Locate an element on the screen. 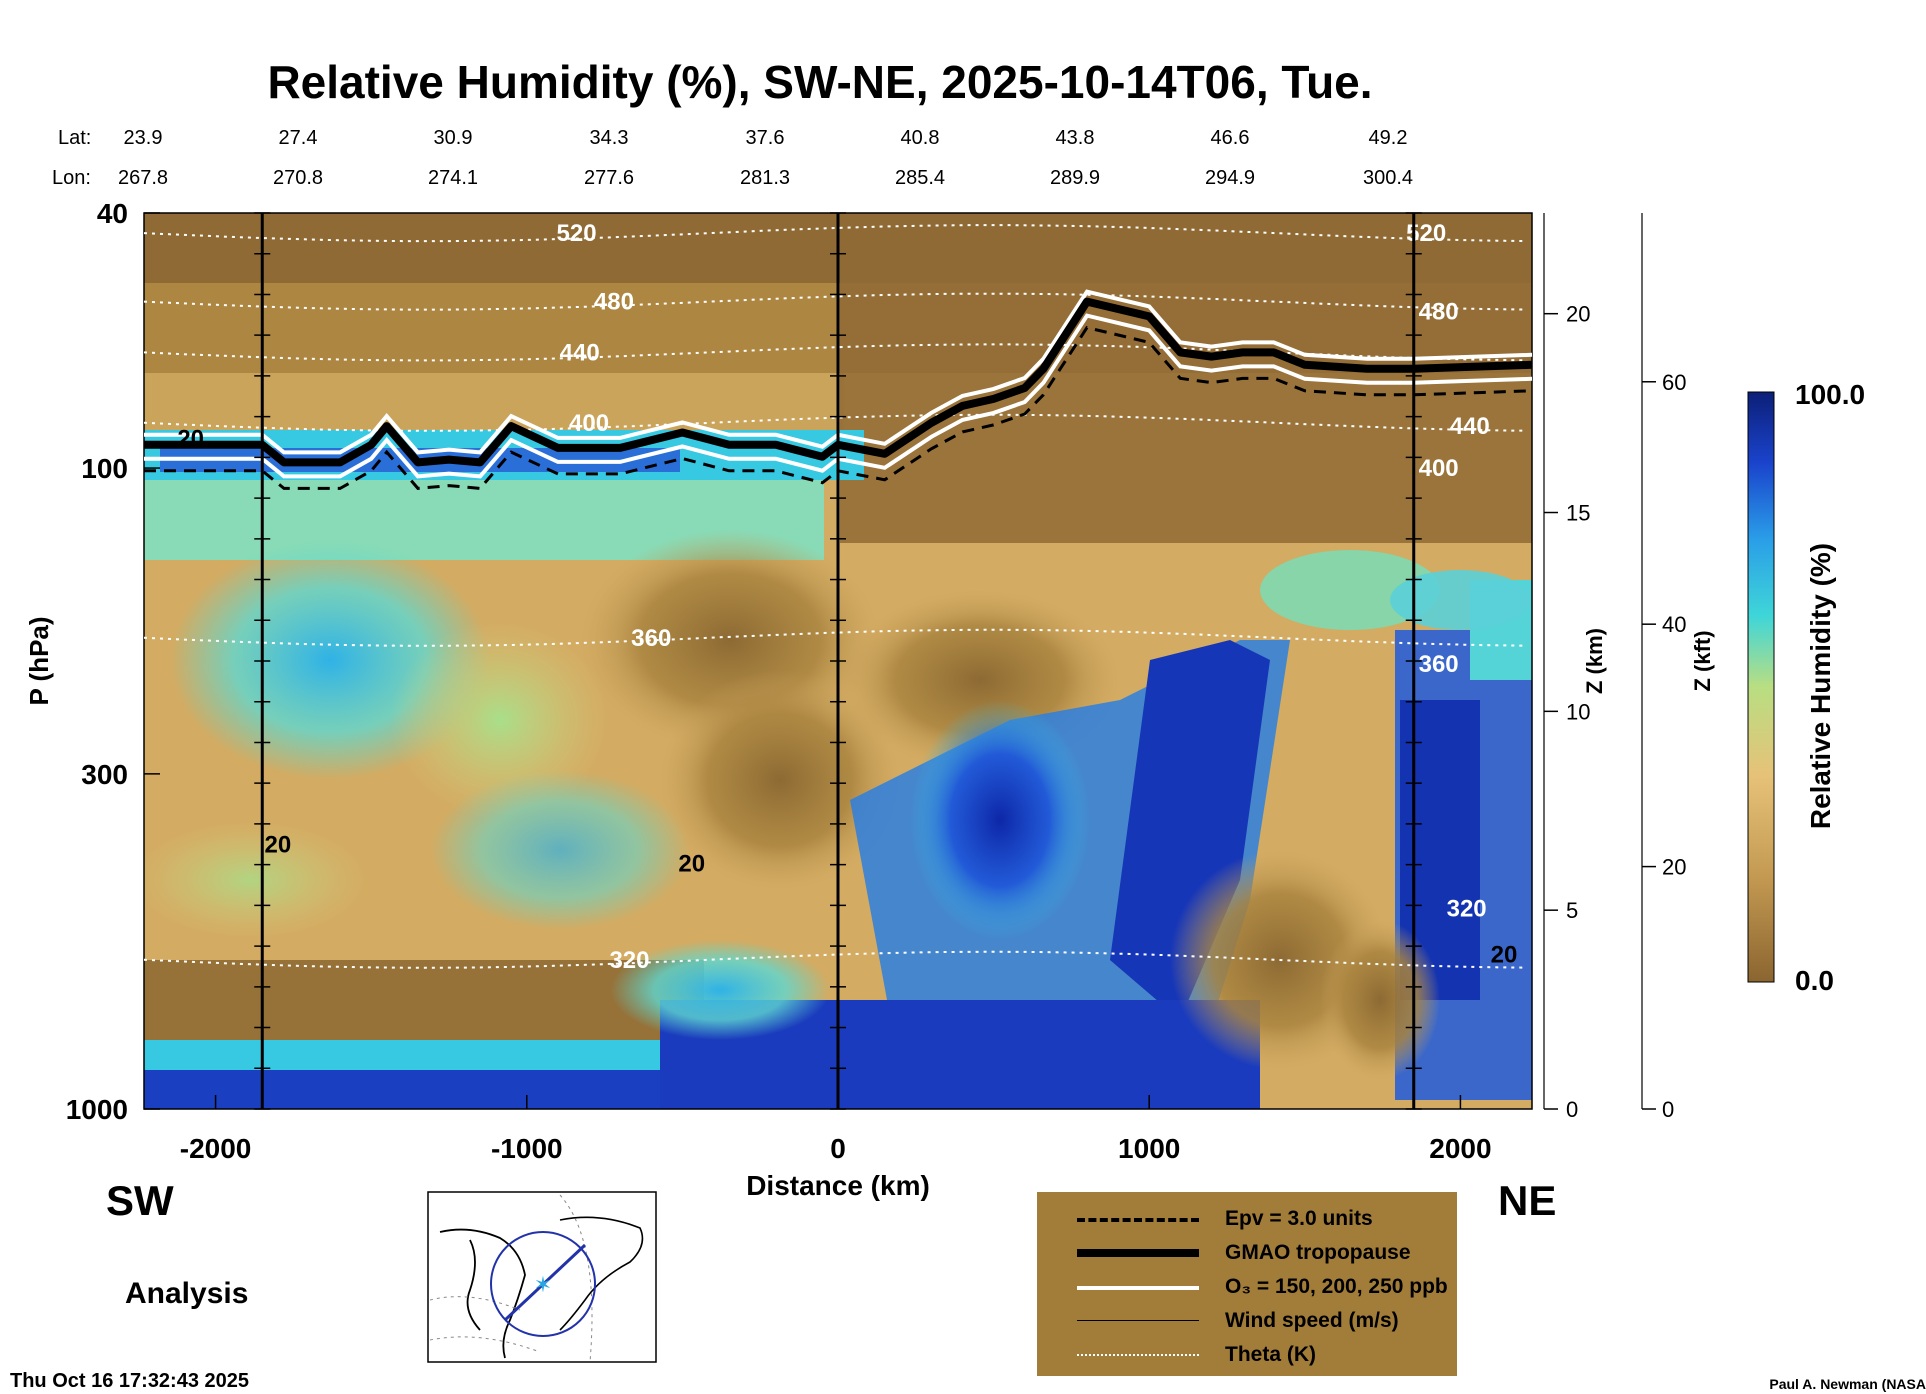  y-tick-label: 100 is located at coordinates (104, 468).